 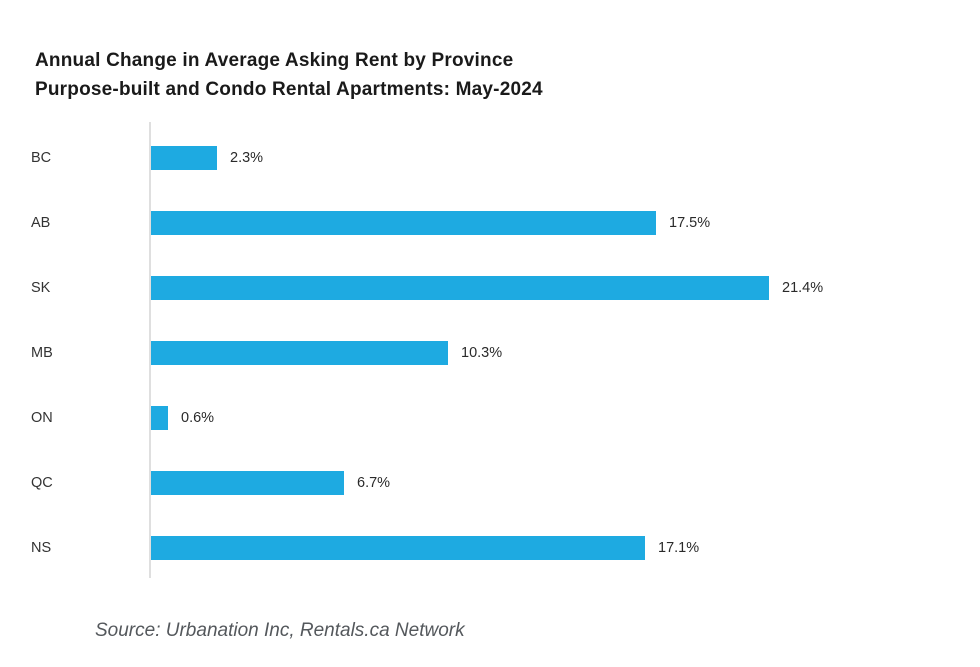 I want to click on bar-row: NS 17.1%, so click(x=490, y=547).